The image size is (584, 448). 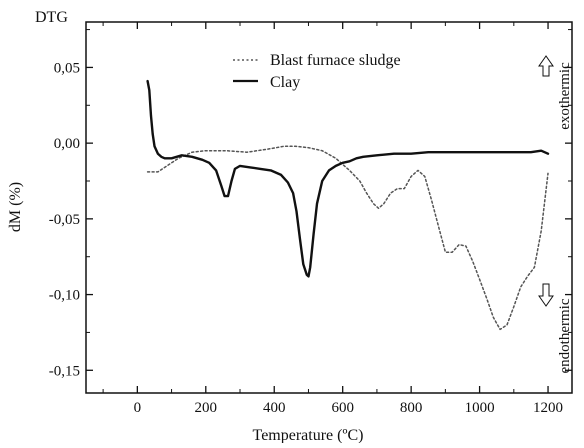 I want to click on y-tick-label: 0,05, so click(x=67, y=68).